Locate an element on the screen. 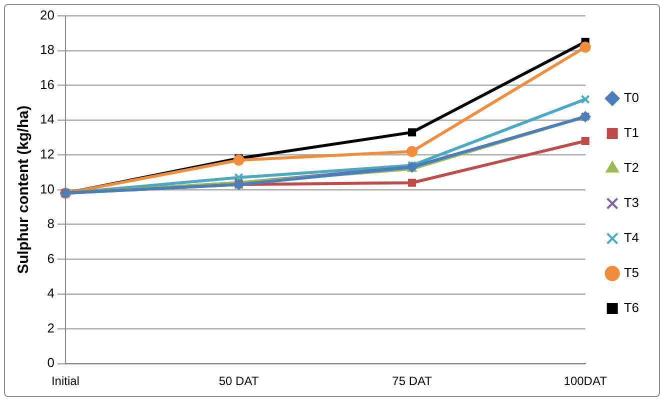  y-tick-label: 2 is located at coordinates (50, 328).